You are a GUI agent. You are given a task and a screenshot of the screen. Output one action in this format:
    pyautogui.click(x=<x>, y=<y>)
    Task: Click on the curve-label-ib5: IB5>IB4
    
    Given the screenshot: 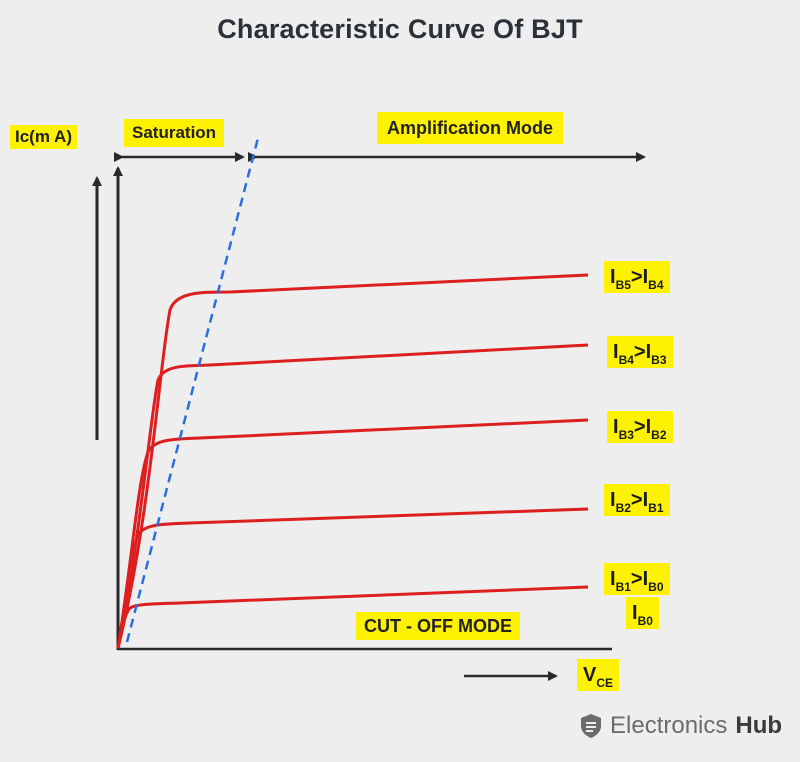 What is the action you would take?
    pyautogui.click(x=637, y=277)
    